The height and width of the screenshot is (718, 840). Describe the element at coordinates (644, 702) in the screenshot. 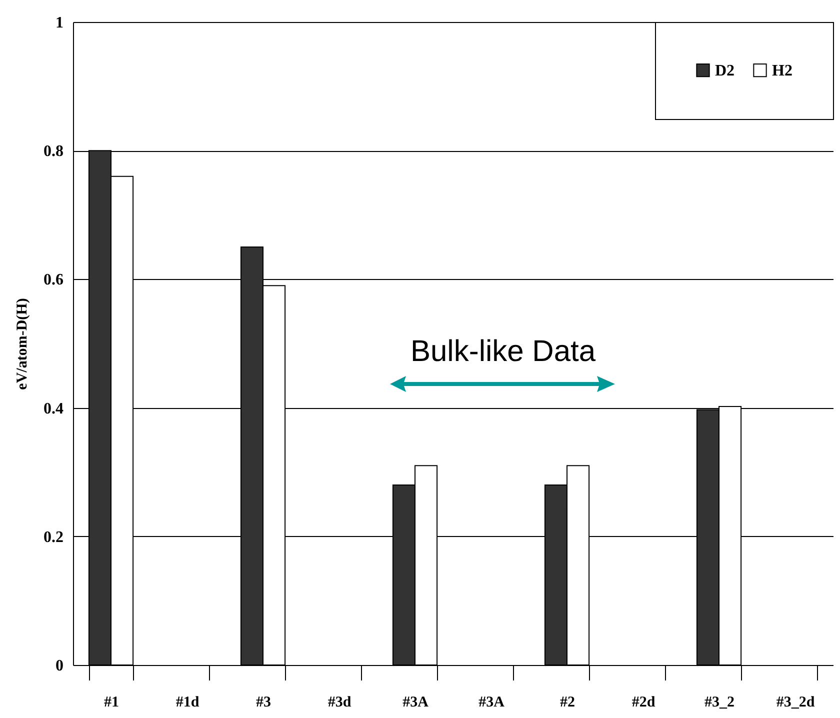

I see `x-tick-label: #2d` at that location.